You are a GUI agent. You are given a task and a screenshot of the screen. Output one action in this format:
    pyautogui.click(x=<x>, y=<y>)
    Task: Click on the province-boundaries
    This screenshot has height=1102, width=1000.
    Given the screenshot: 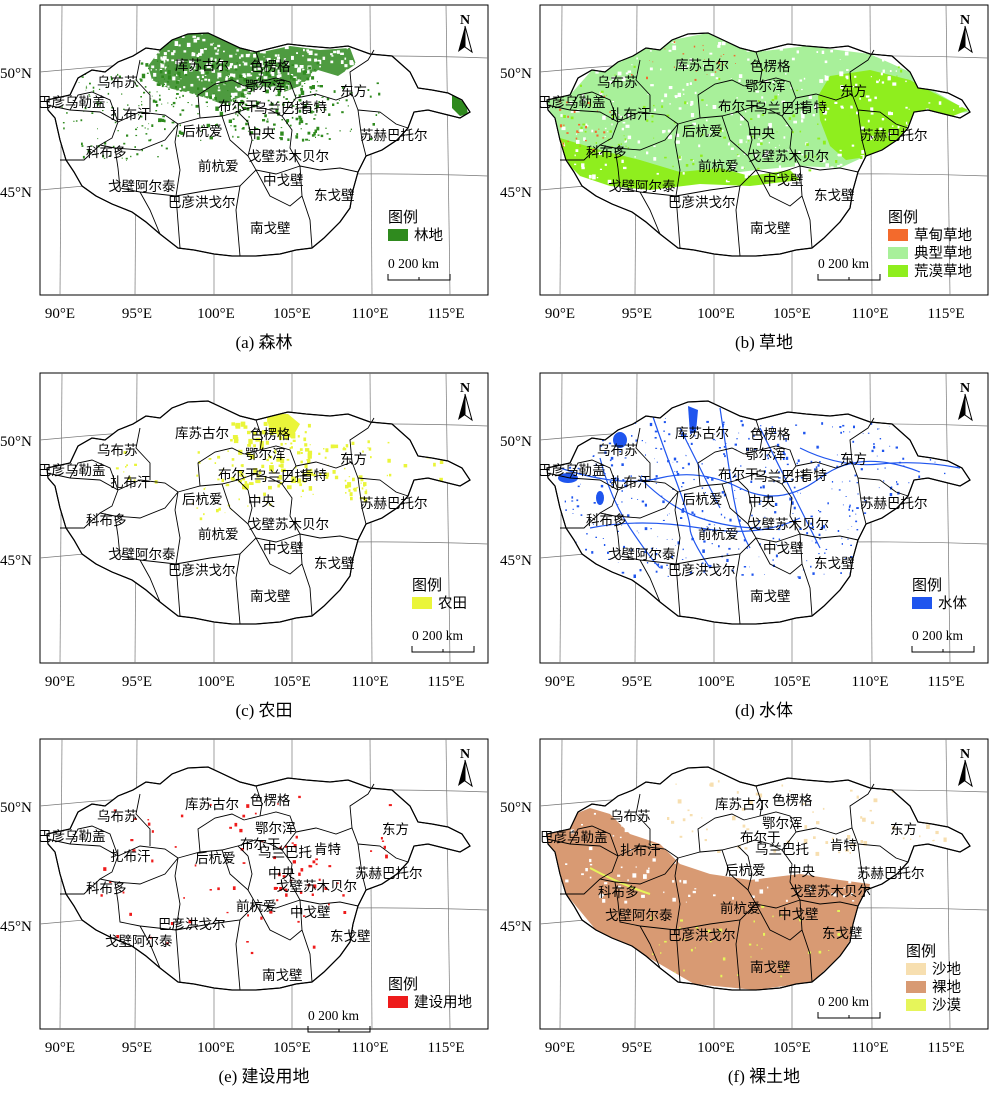 What is the action you would take?
    pyautogui.click(x=758, y=144)
    